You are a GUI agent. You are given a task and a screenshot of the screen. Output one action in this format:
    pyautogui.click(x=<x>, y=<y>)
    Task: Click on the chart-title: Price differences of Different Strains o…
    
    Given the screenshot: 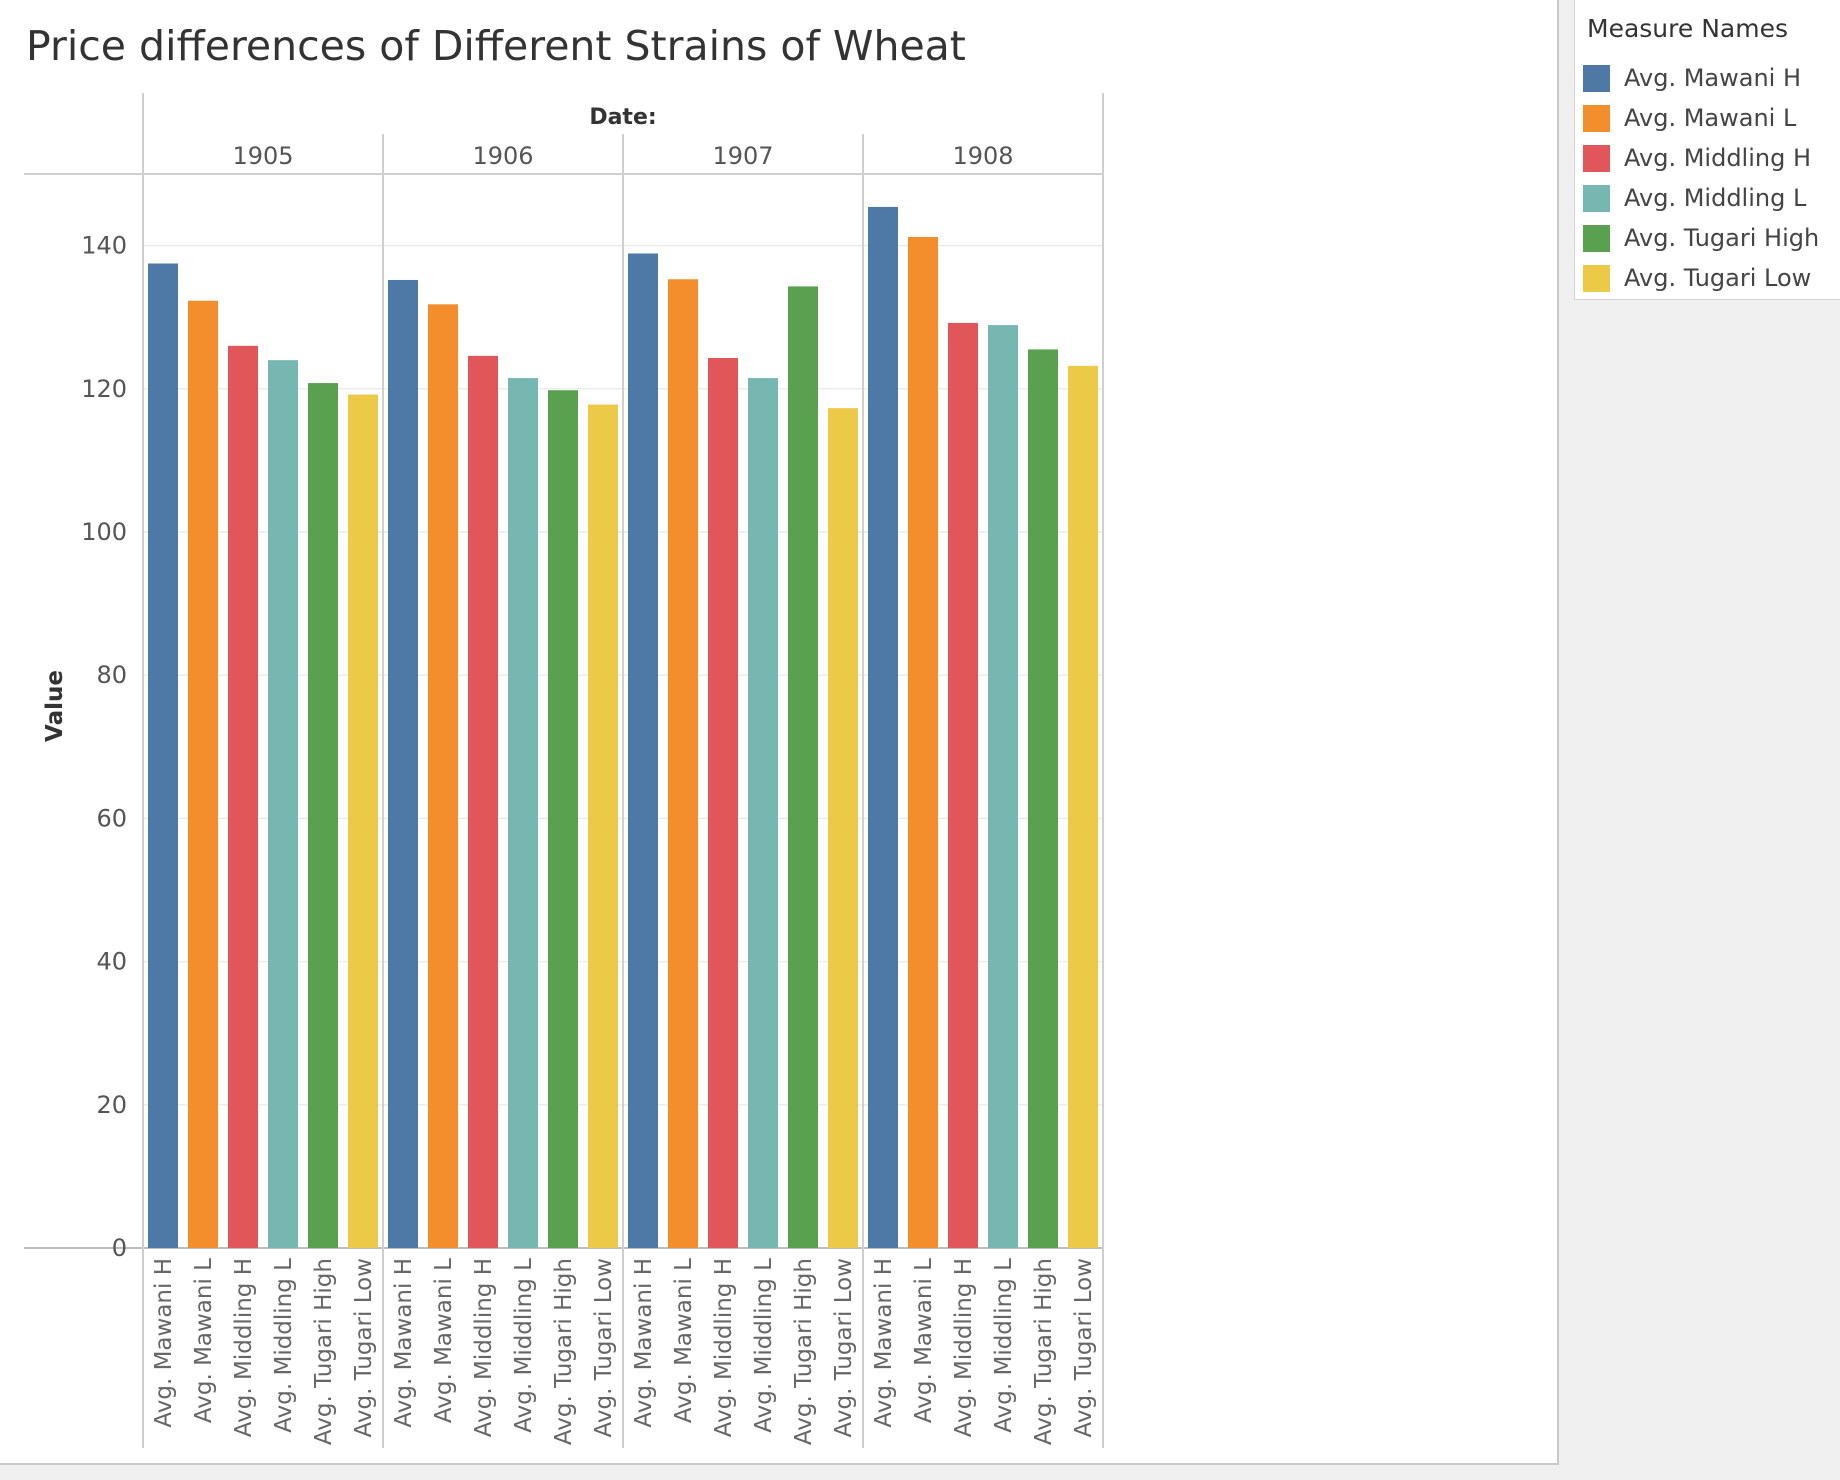 What is the action you would take?
    pyautogui.click(x=496, y=46)
    